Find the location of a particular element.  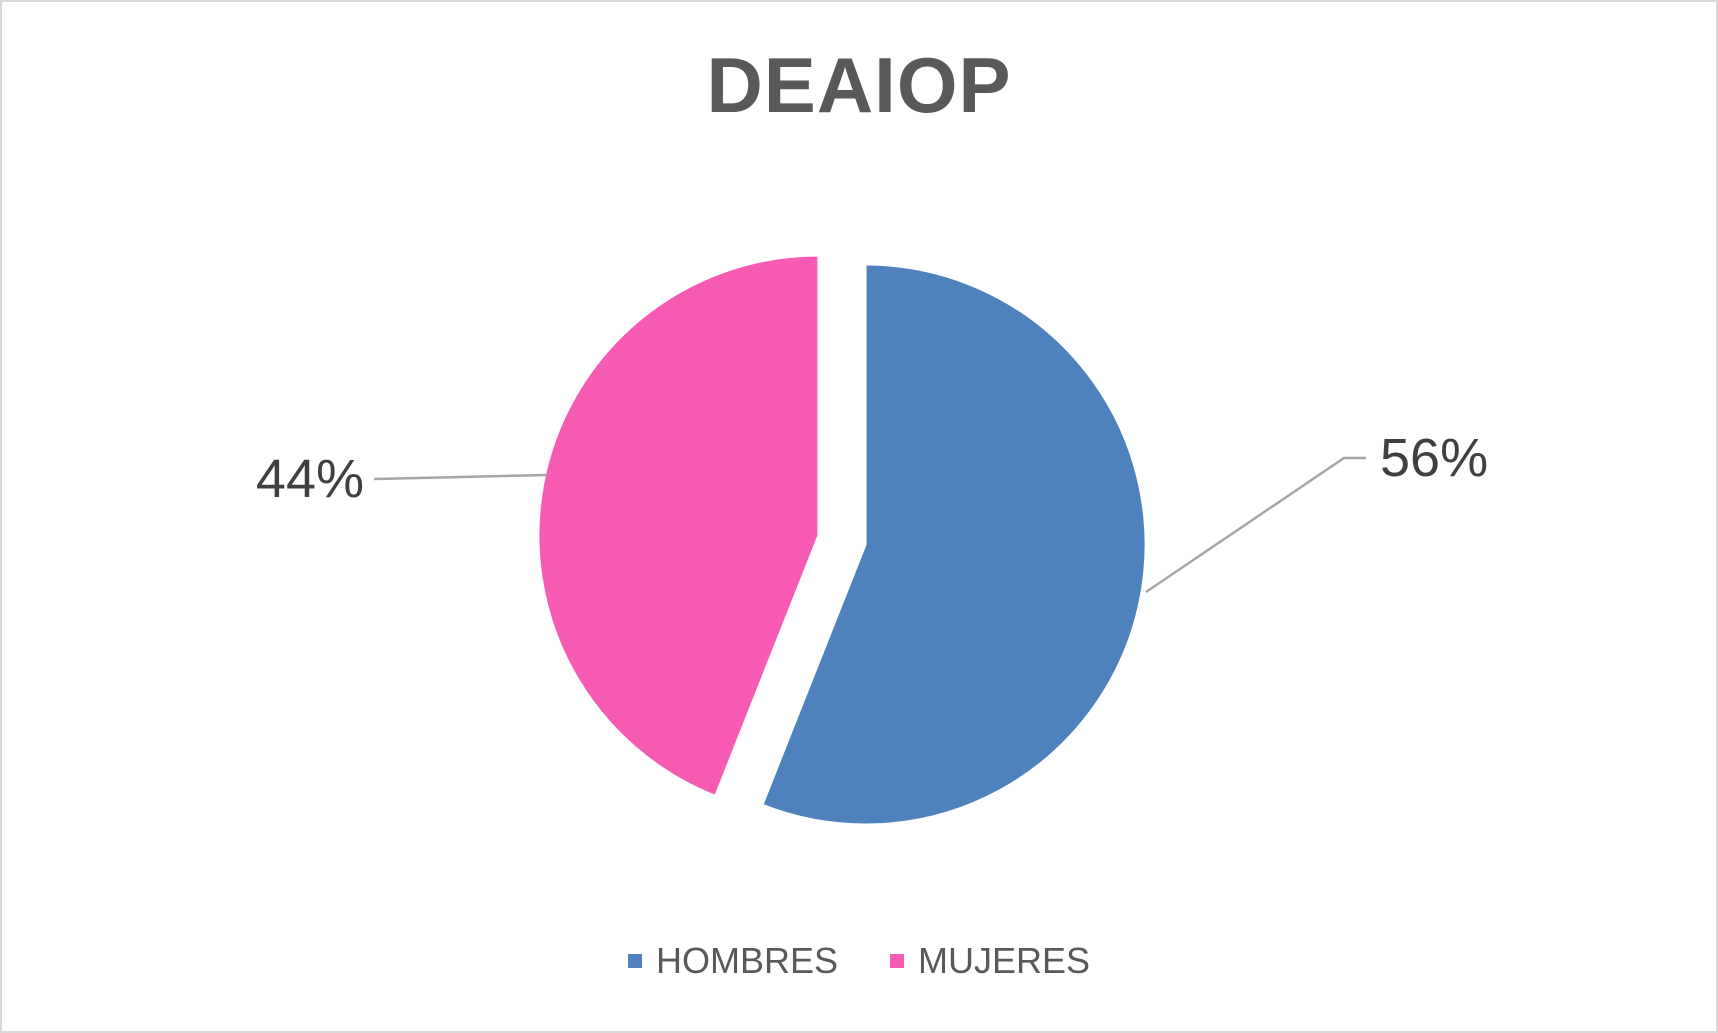

legend-label-hombres: HOMBRES is located at coordinates (746, 960).